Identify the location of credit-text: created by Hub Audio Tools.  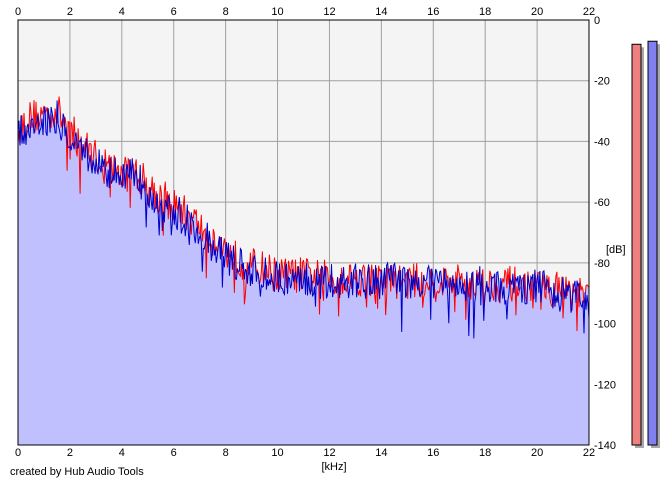
(77, 472).